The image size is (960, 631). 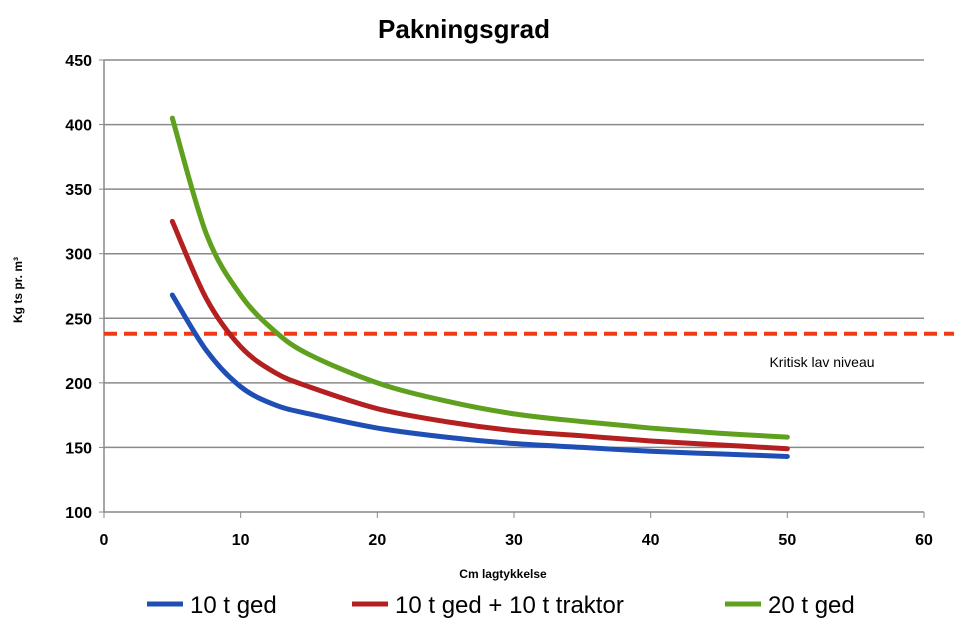 What do you see at coordinates (18, 290) in the screenshot?
I see `y-axis-label: Kg ts pr. m³` at bounding box center [18, 290].